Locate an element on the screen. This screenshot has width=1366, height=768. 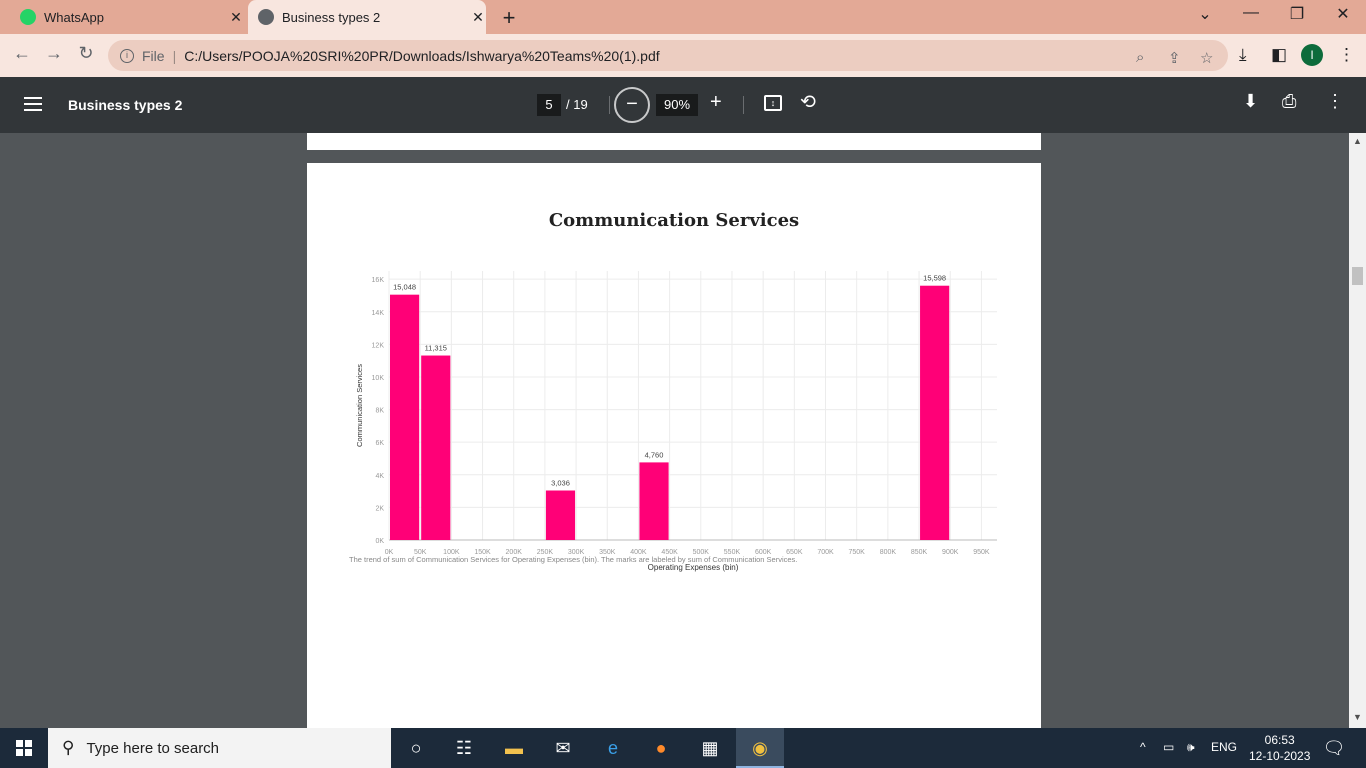
x-tick-label: 250K is located at coordinates (545, 552).